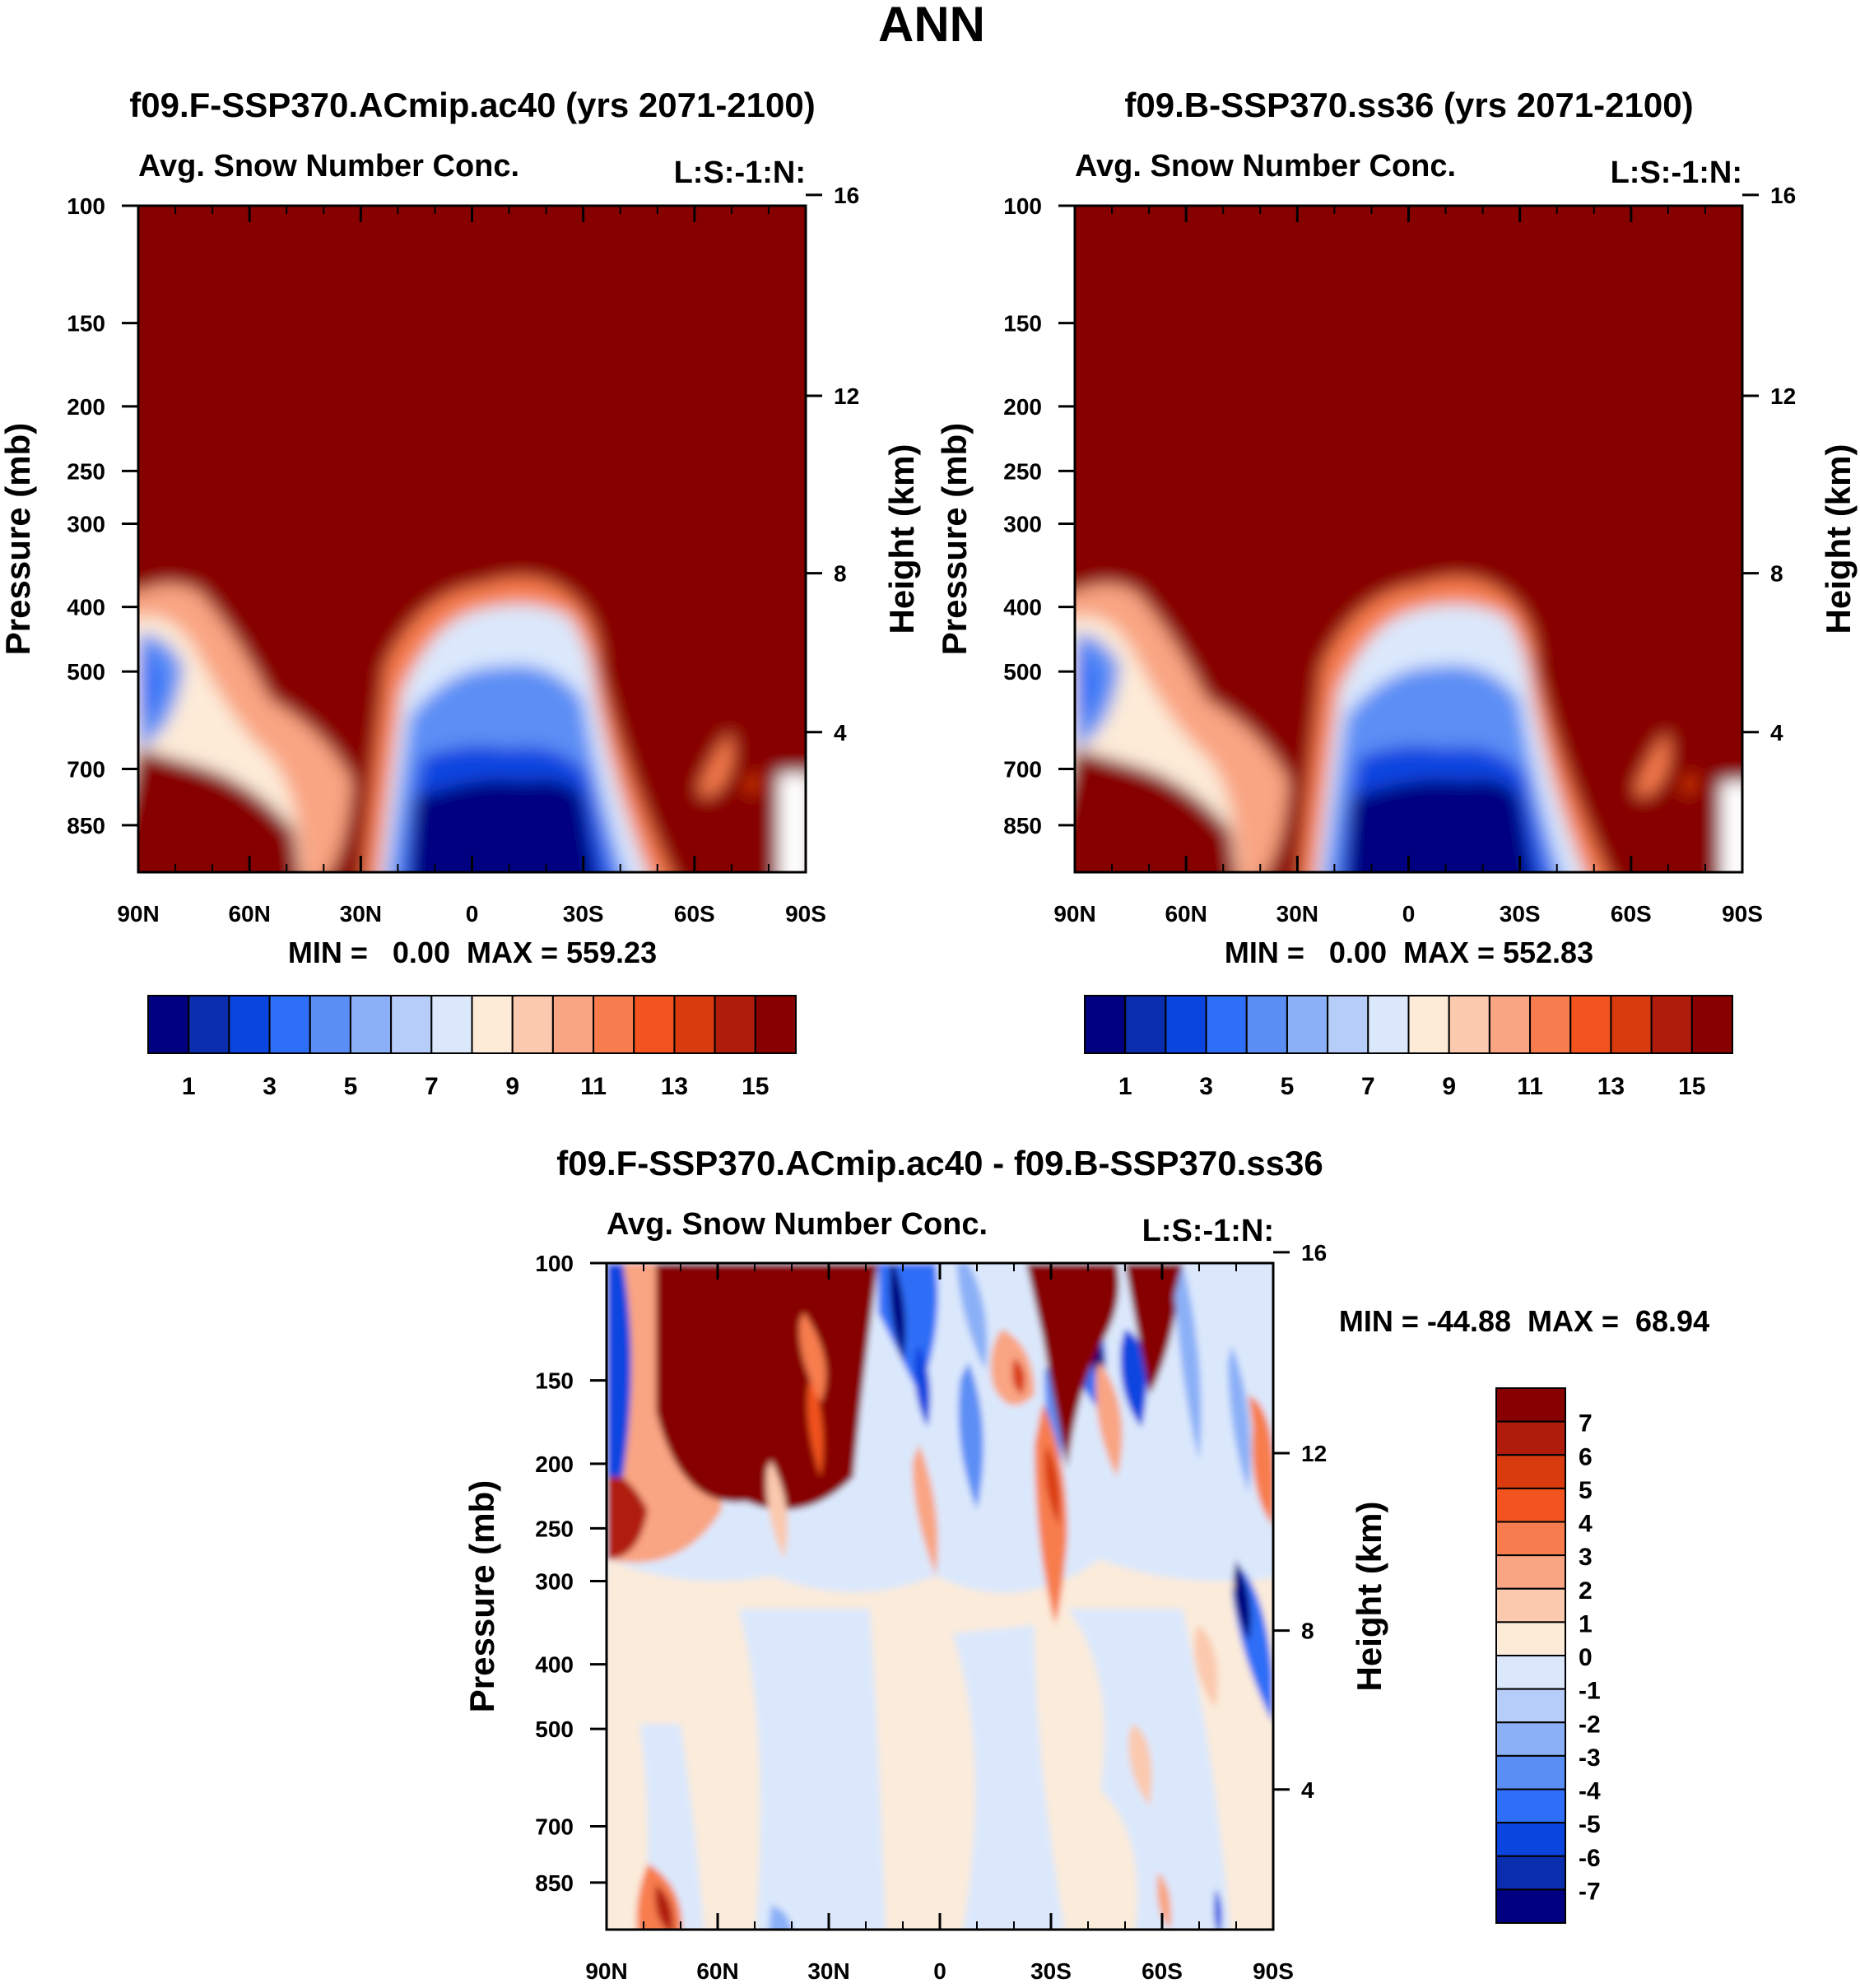  Describe the element at coordinates (1125, 1086) in the screenshot. I see `colorbar-label: 1` at that location.